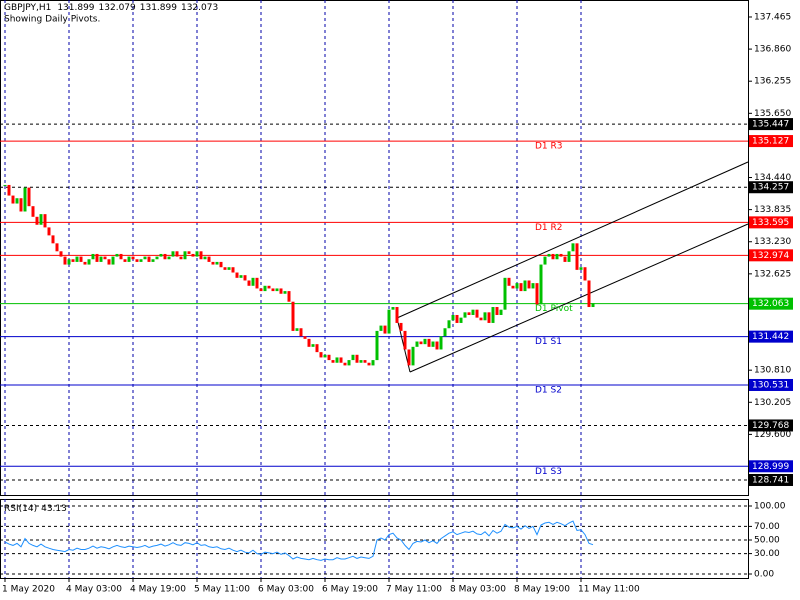 This screenshot has width=800, height=600. What do you see at coordinates (199, 8) in the screenshot?
I see `close: 132.073` at bounding box center [199, 8].